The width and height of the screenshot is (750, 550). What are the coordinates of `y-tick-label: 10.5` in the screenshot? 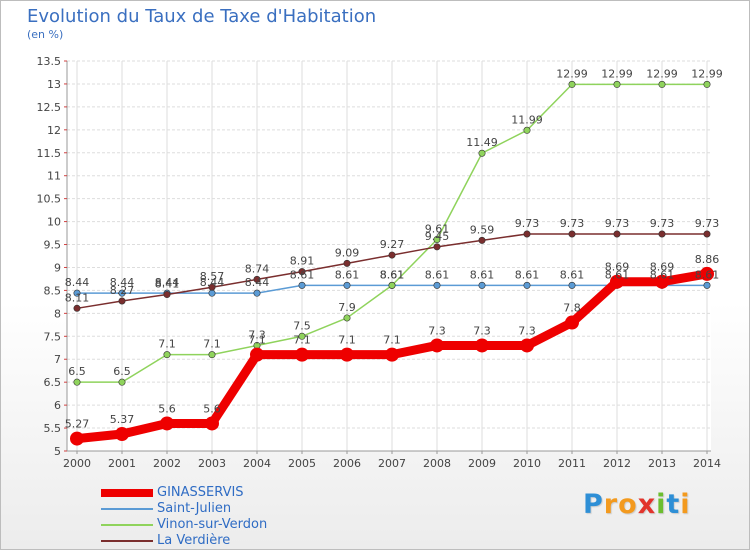 It's located at (49, 199).